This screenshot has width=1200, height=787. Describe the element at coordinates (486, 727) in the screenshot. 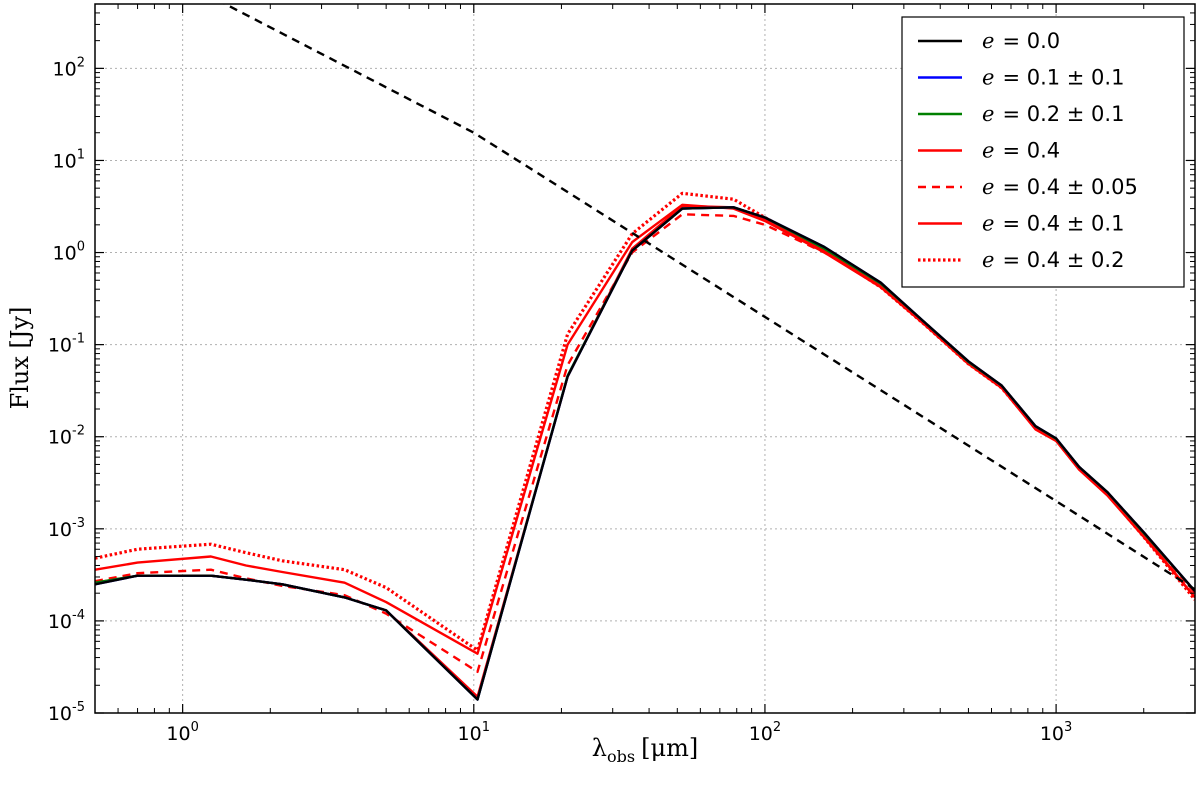

I see `x-tick-exponent: 1` at that location.